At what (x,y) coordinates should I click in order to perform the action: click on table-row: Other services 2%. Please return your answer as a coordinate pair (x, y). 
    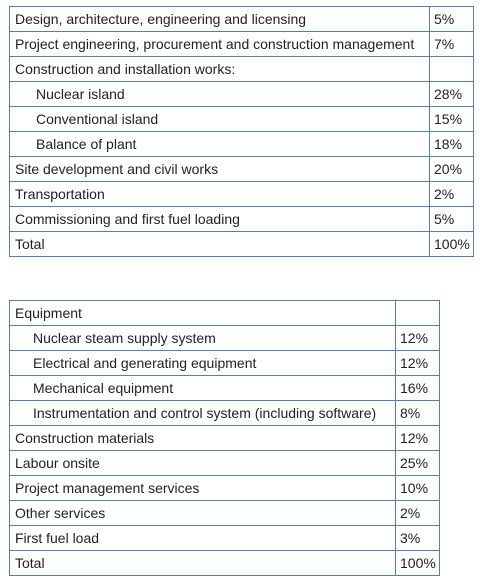
    Looking at the image, I should click on (224, 513).